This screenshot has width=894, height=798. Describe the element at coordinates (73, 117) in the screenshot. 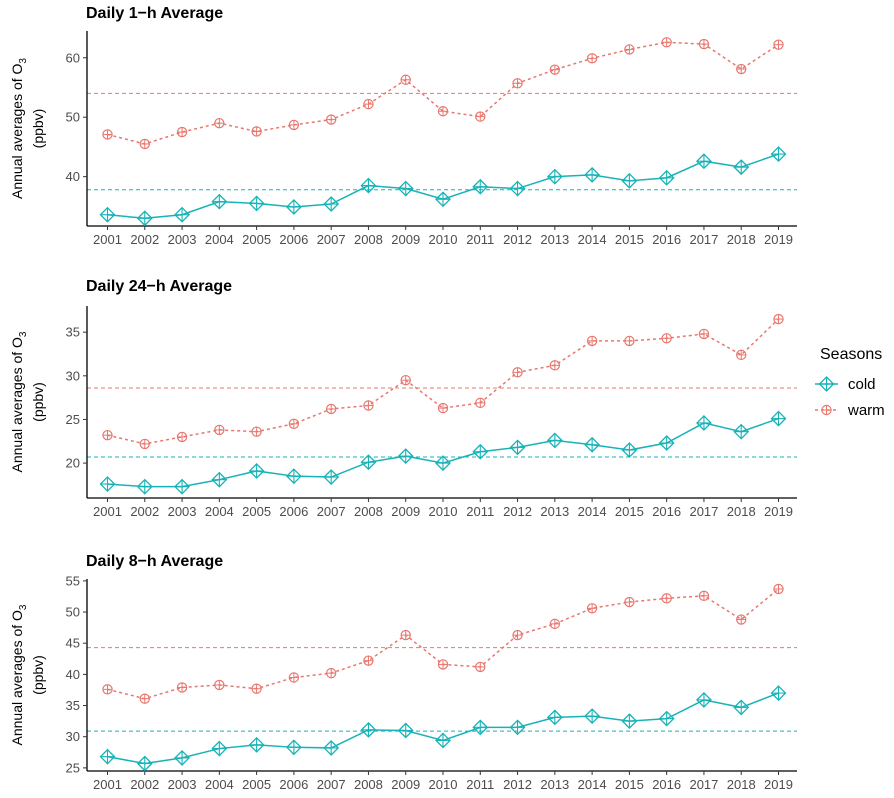

I see `y-tick-label: 50` at that location.